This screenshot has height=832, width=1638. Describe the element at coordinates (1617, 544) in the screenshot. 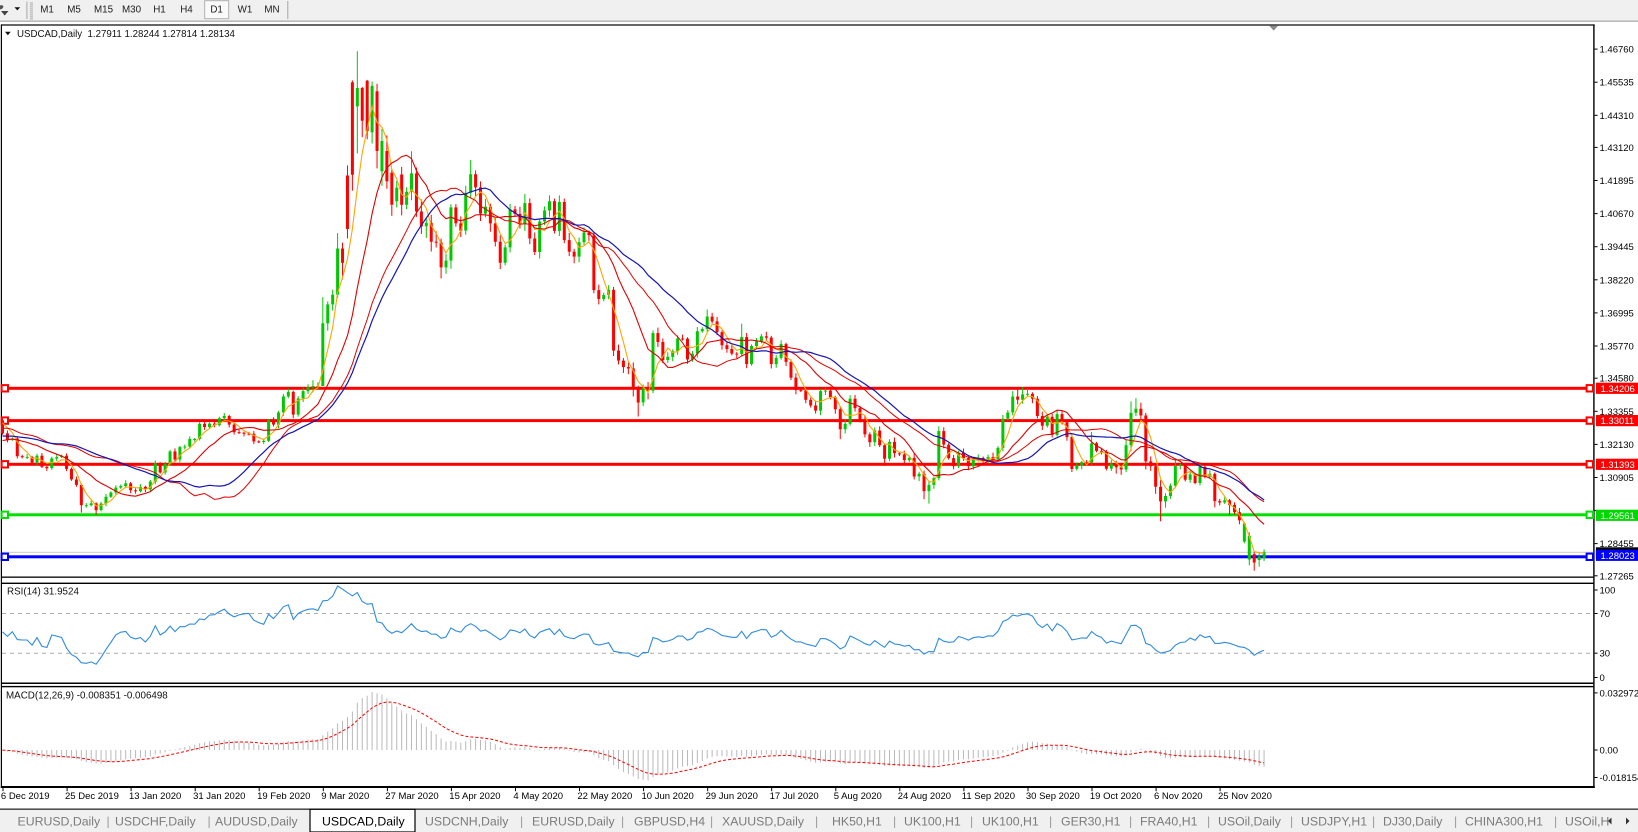

I see `svg-text: 1.28455` at that location.